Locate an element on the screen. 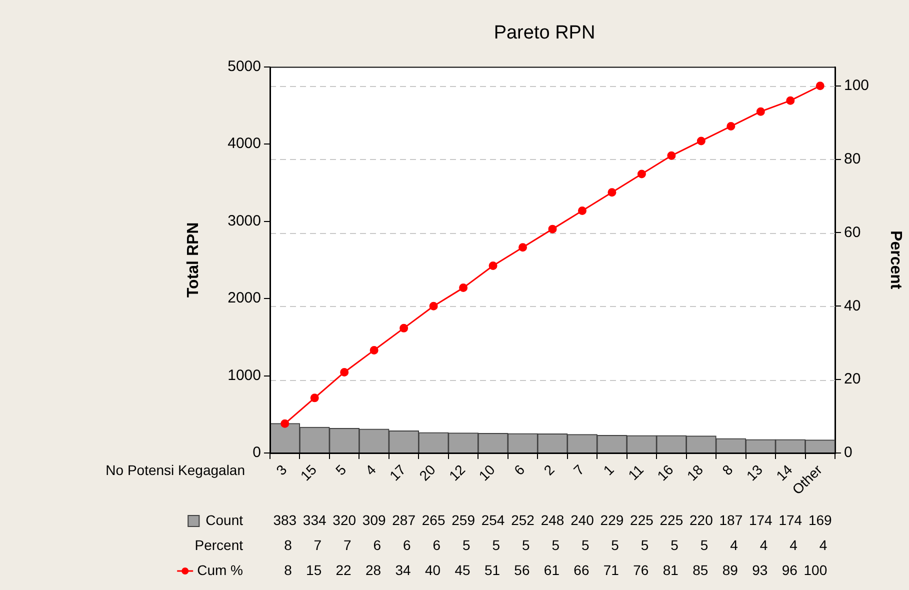 This screenshot has height=590, width=909. data-label: 383 is located at coordinates (285, 520).